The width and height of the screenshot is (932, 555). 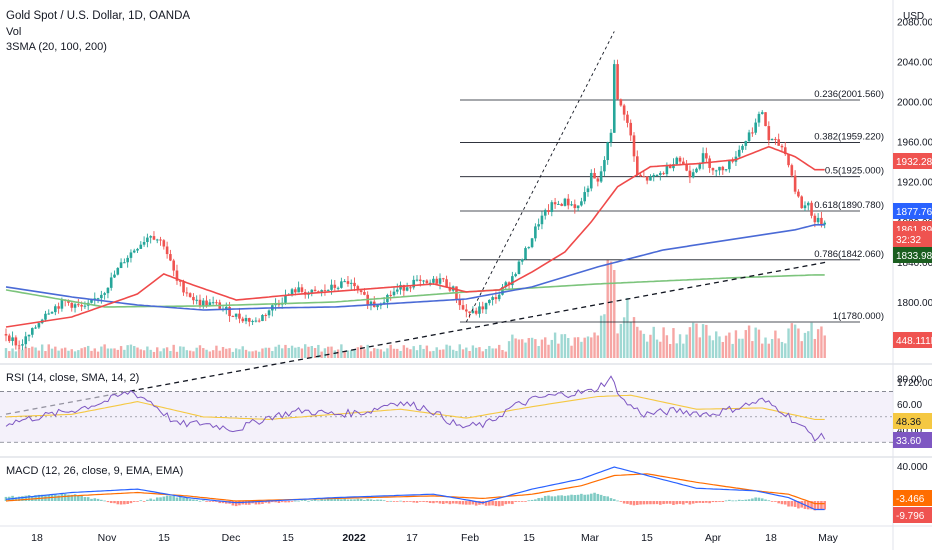 I want to click on fib-level-label: 0.618(1890.780), so click(x=849, y=205).